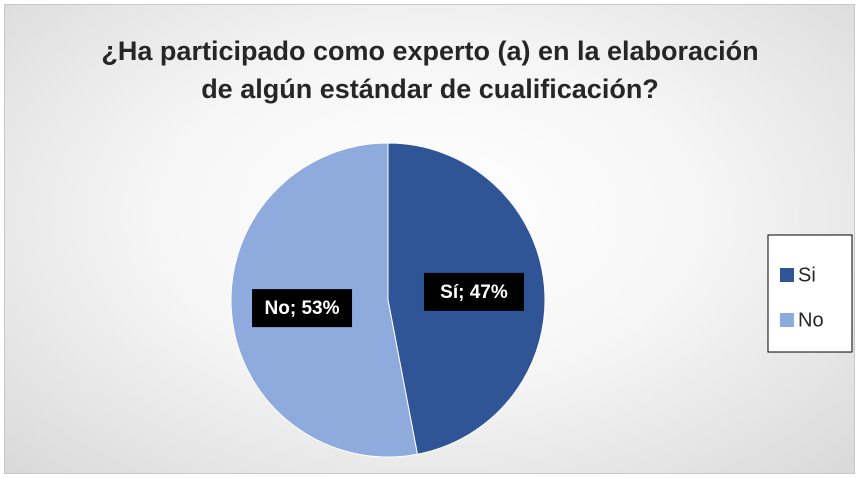  What do you see at coordinates (807, 275) in the screenshot?
I see `legend-label: Si` at bounding box center [807, 275].